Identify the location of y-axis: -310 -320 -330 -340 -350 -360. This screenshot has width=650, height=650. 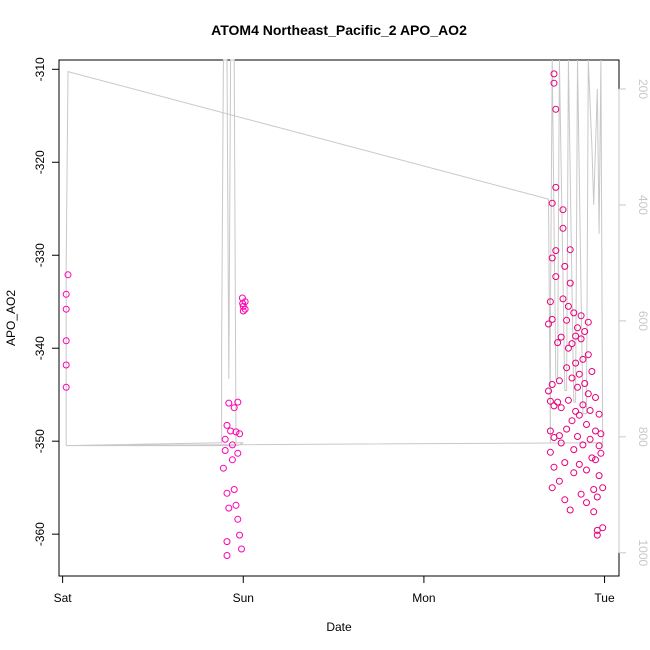
(46, 301).